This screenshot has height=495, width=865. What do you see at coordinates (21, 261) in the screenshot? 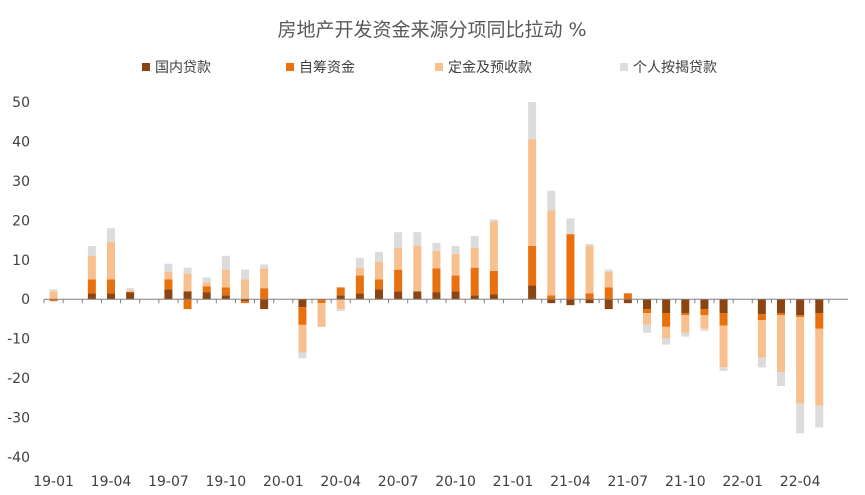
I see `y-tick-label: 10` at bounding box center [21, 261].